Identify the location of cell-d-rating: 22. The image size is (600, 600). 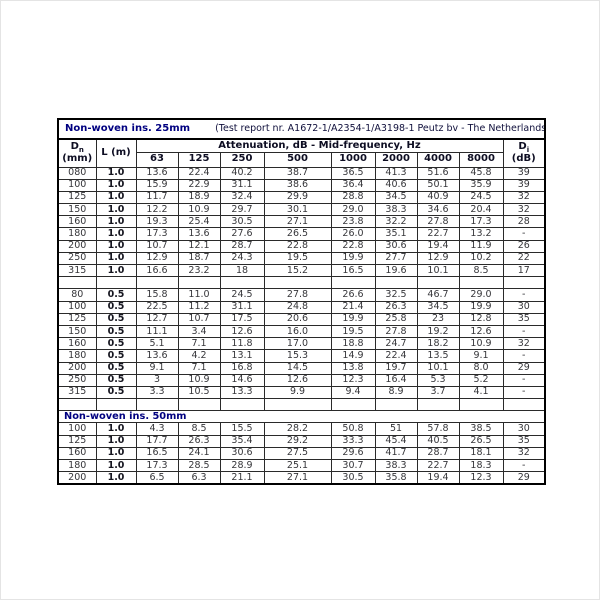
(524, 258).